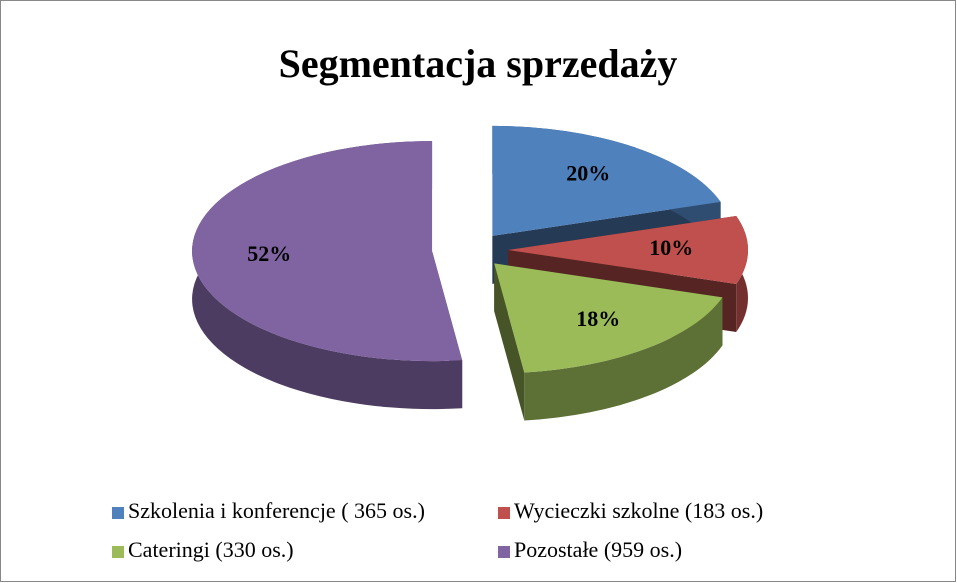 The image size is (957, 583). I want to click on legend-label: Szkolenia i konferencje ( 365 os.), so click(276, 510).